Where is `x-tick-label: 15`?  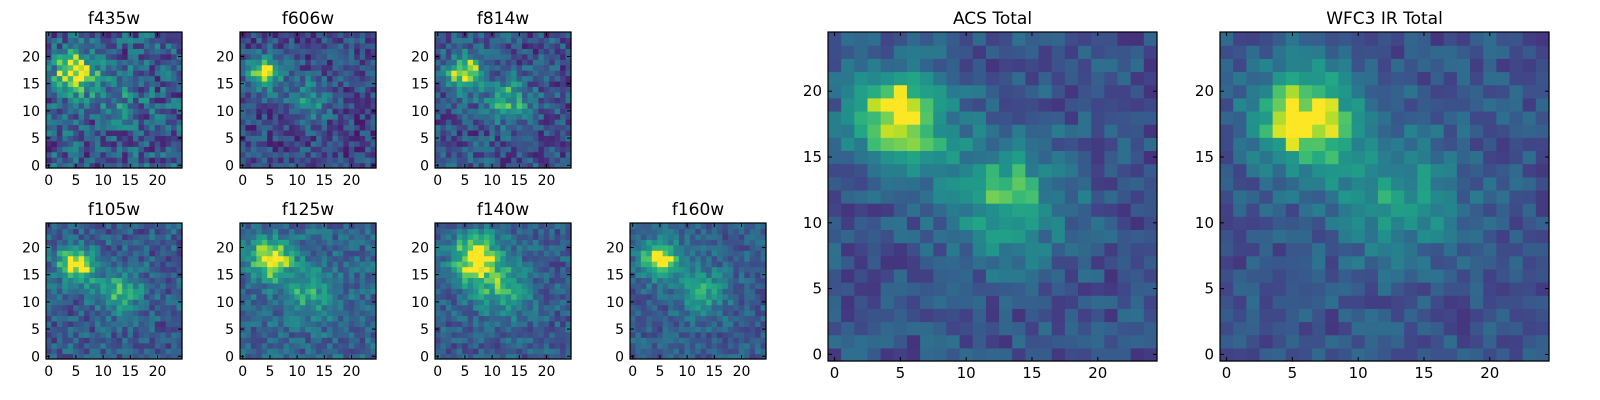
x-tick-label: 15 is located at coordinates (519, 181).